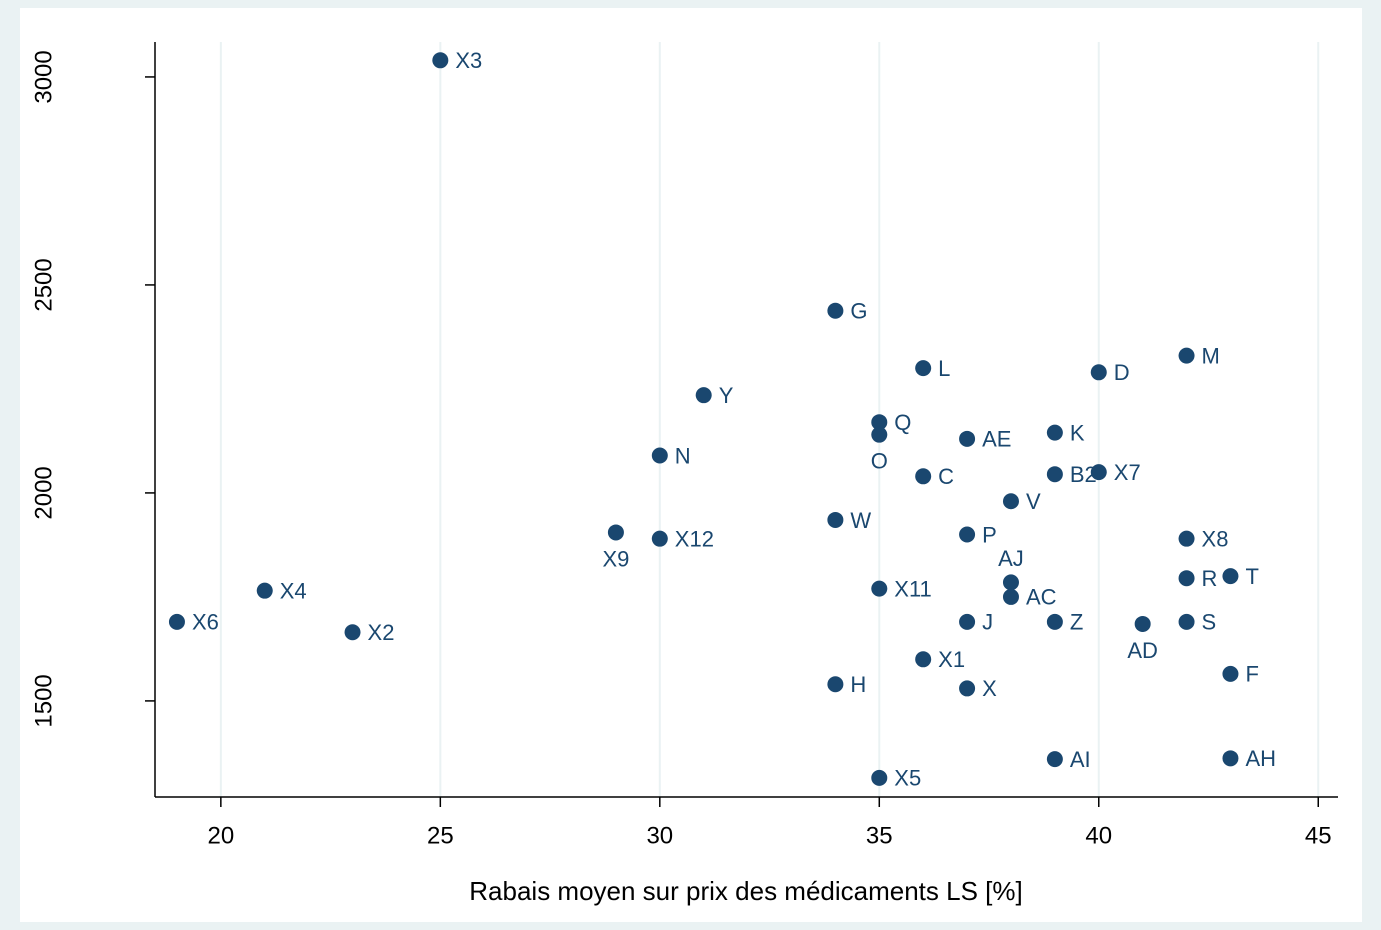  I want to click on point-label: Q, so click(902, 422).